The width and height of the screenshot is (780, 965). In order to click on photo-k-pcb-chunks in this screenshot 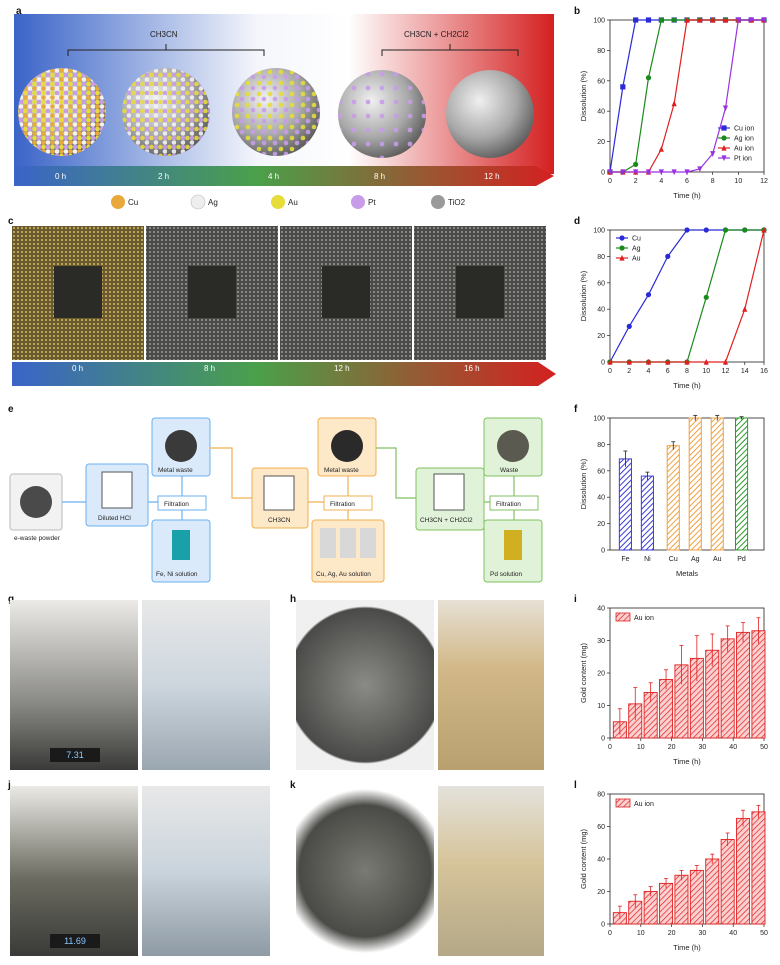, I will do `click(365, 871)`.